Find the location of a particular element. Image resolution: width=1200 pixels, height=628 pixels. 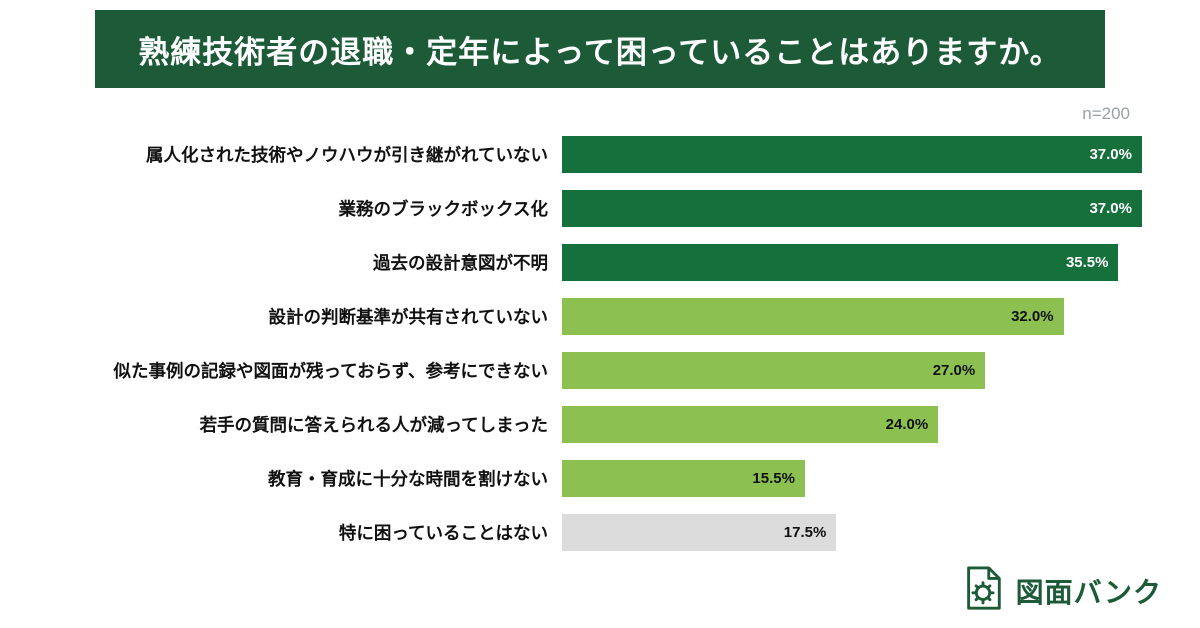

bar: 27.0% is located at coordinates (774, 370).